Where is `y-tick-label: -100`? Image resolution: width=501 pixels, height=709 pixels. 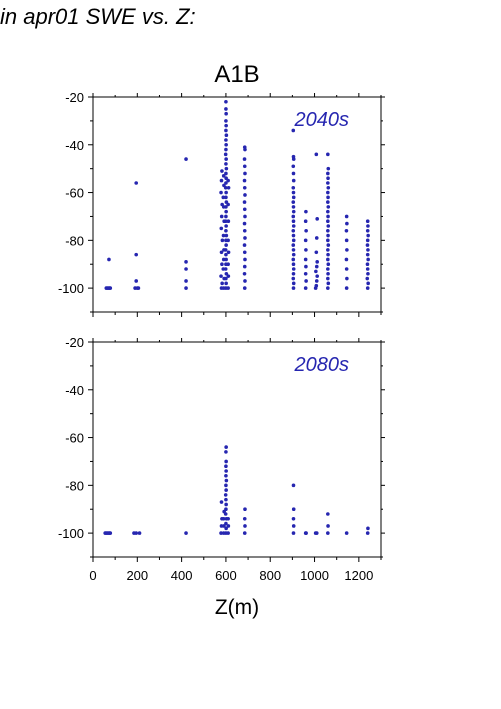 y-tick-label: -100 is located at coordinates (71, 288).